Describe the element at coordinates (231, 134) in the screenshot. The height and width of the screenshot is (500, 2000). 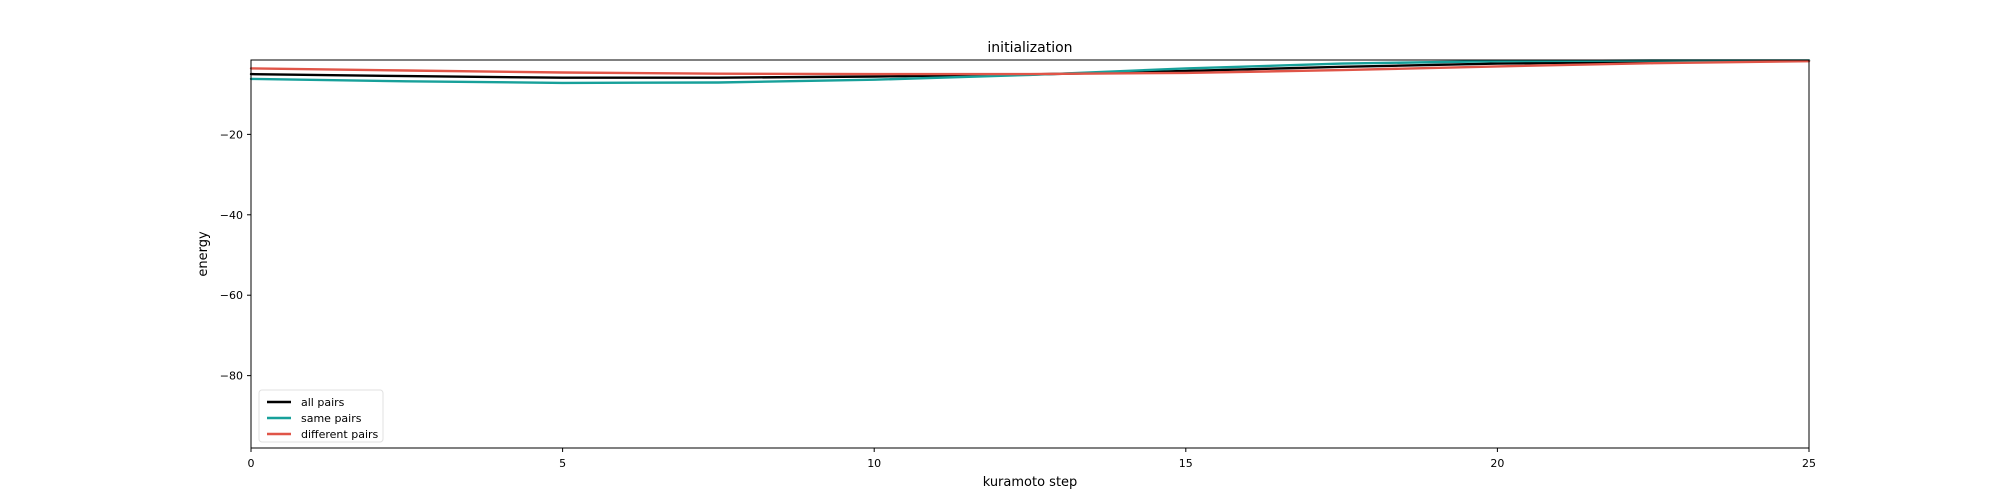
I see `y-tick-label: −20` at that location.